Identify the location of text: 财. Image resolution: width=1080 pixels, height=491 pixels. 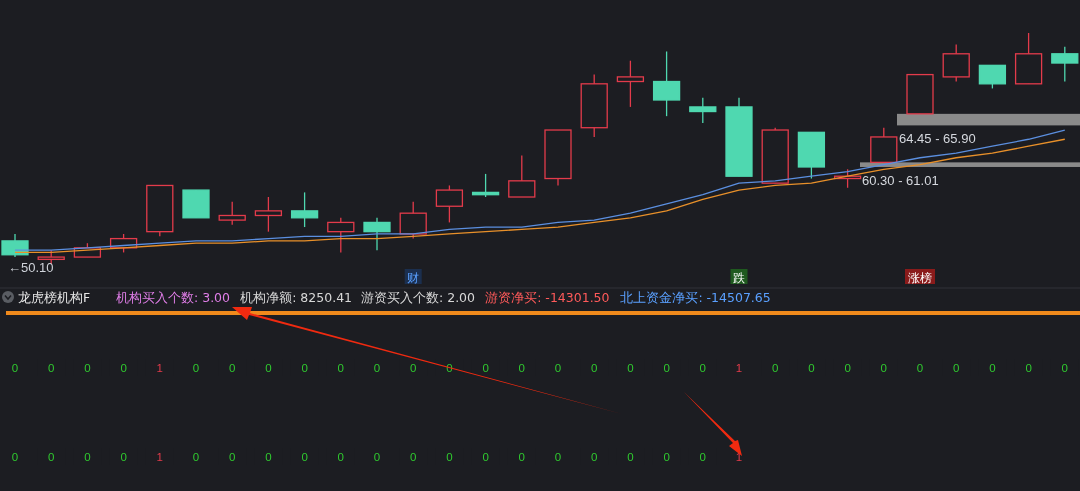
(413, 278).